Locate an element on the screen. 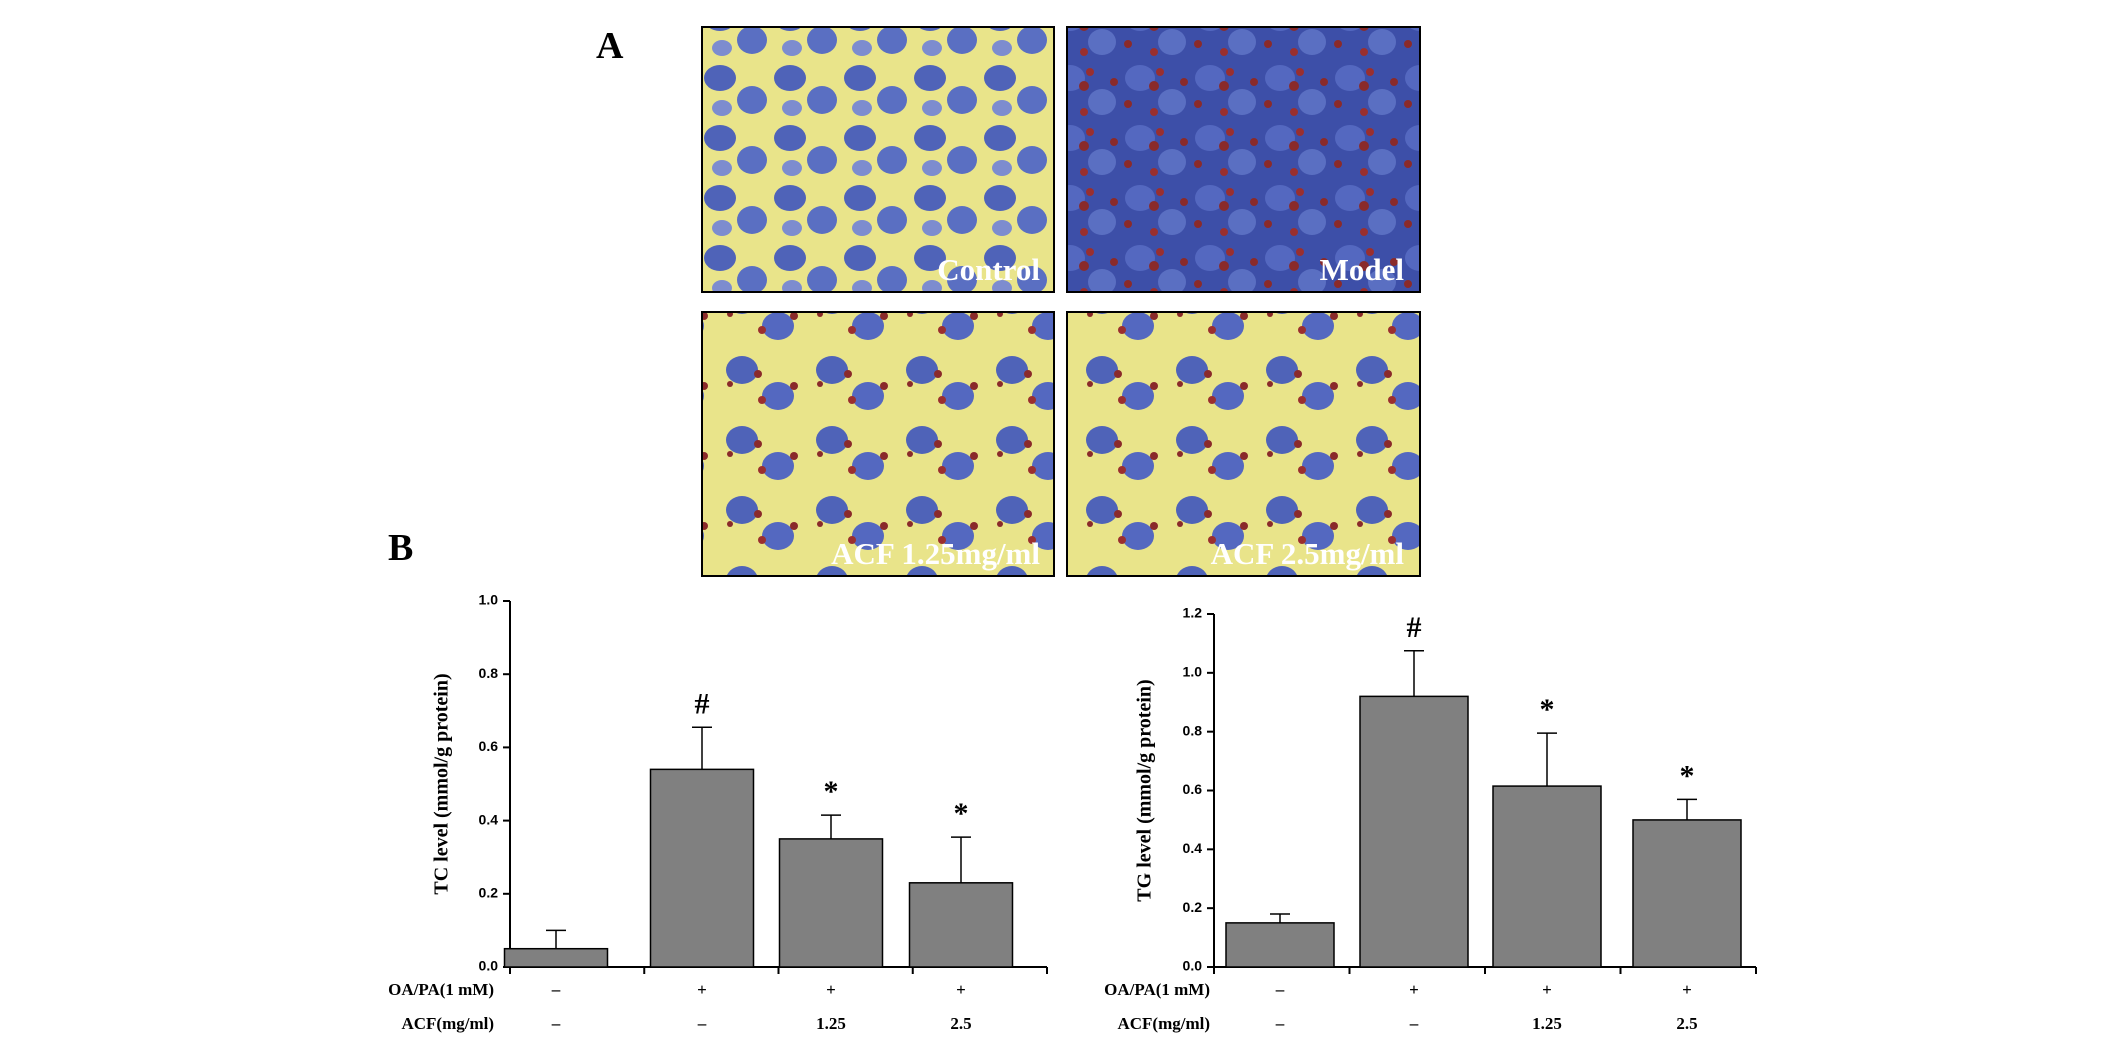  panel-label: A is located at coordinates (610, 46).